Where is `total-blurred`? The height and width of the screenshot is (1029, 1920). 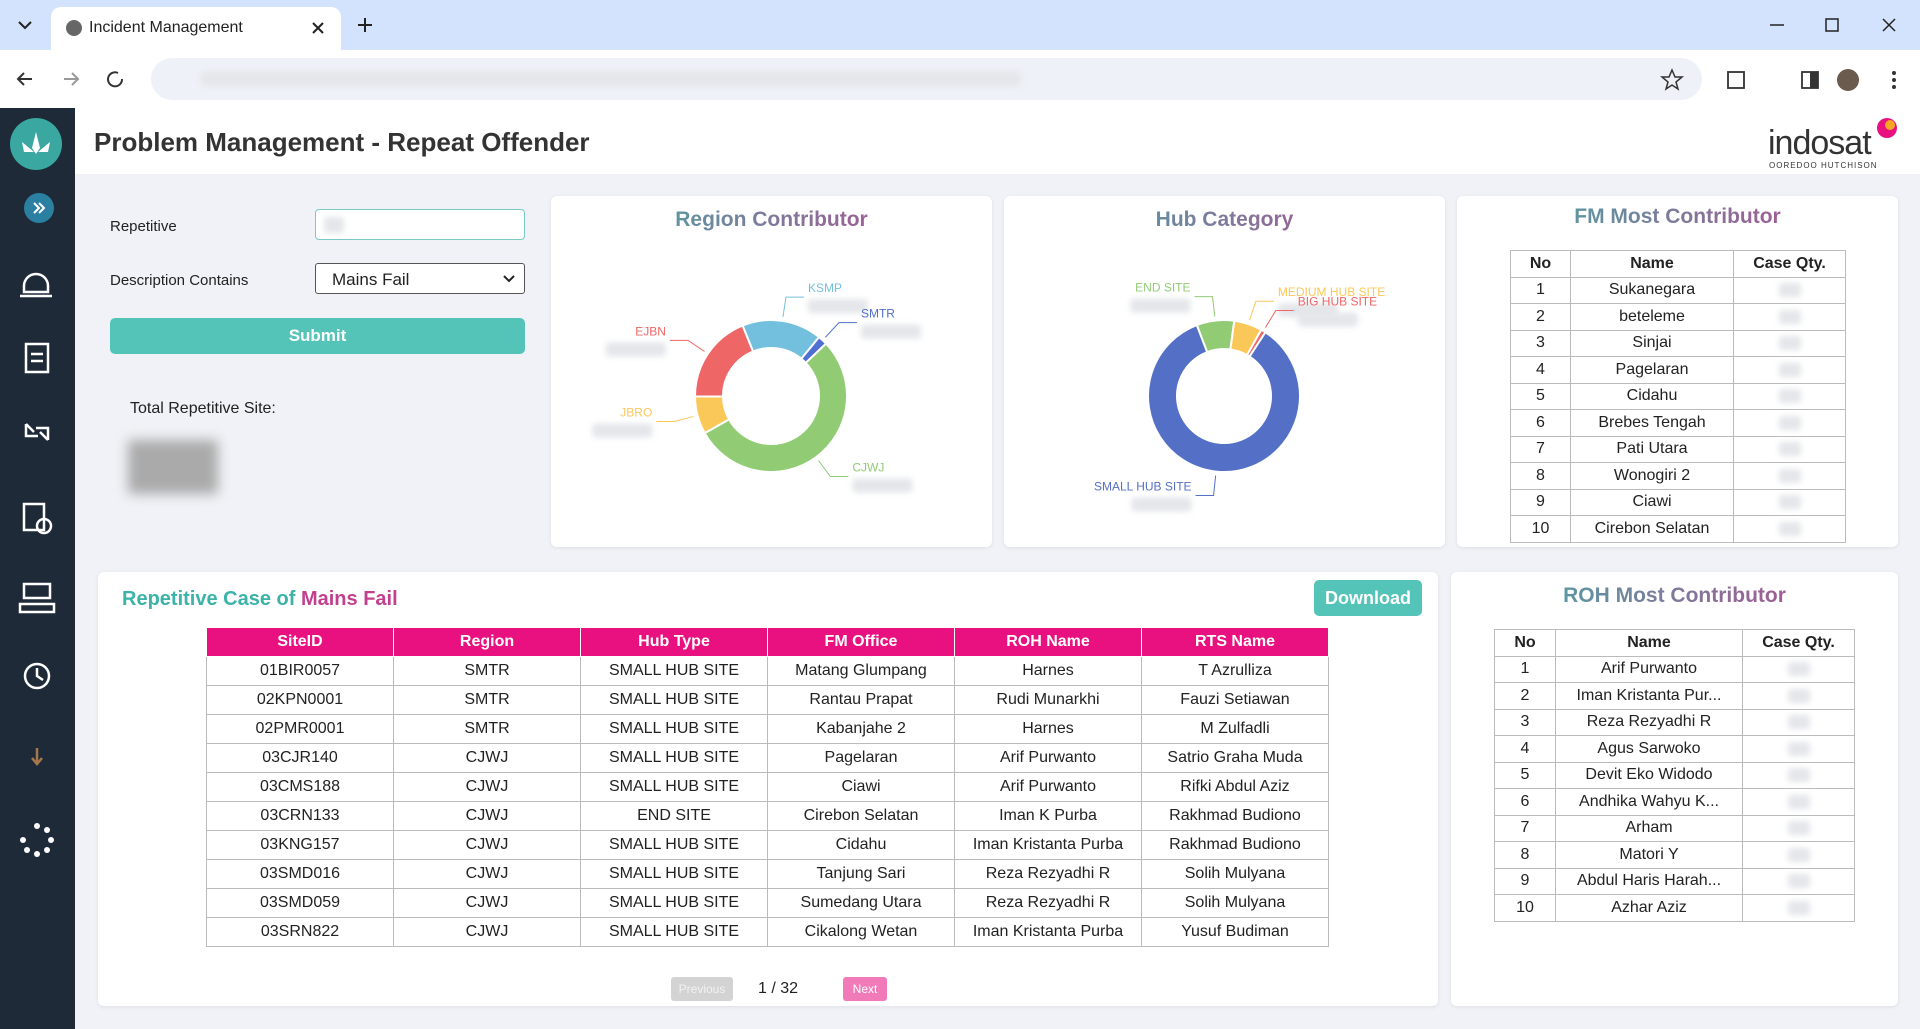 total-blurred is located at coordinates (173, 467).